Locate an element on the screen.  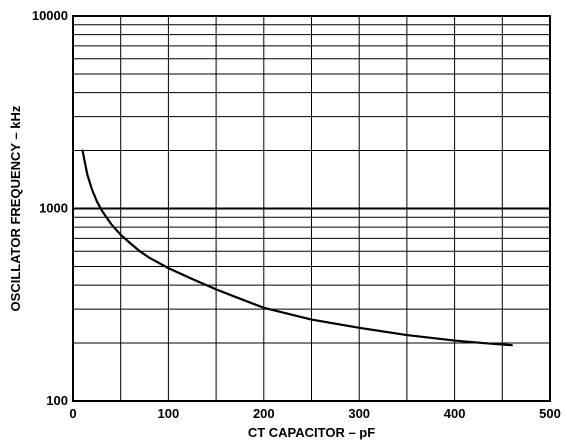
y-tick-label: 1000 is located at coordinates (53, 208).